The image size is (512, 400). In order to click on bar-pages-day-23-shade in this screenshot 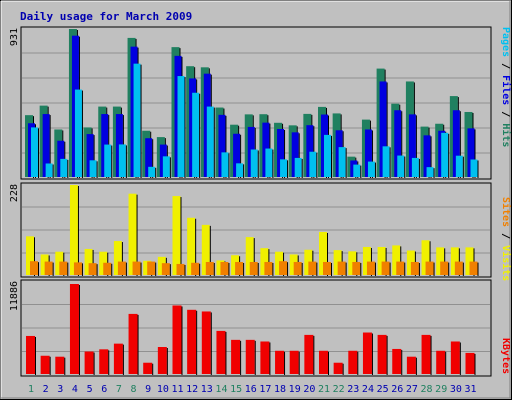, I will do `click(361, 171)`.